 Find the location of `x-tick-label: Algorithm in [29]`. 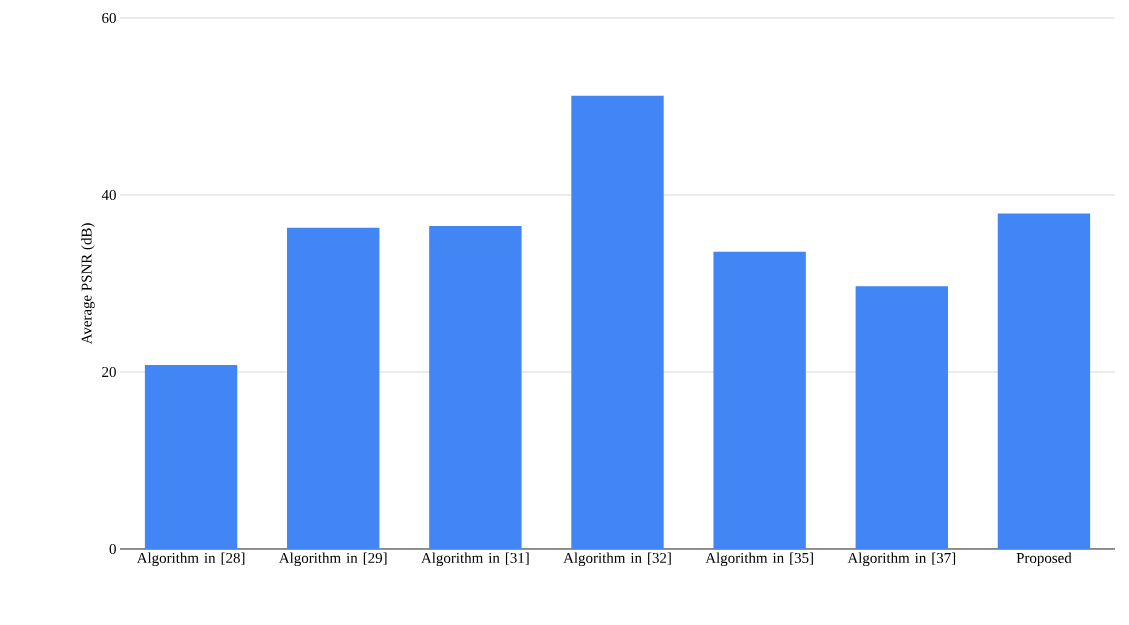

x-tick-label: Algorithm in [29] is located at coordinates (332, 559).